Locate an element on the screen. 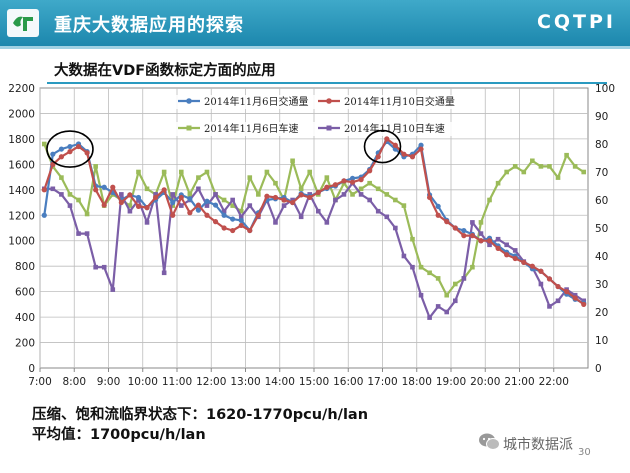 The width and height of the screenshot is (630, 473). legend-label: 2014年11月6日交通量 is located at coordinates (256, 101).